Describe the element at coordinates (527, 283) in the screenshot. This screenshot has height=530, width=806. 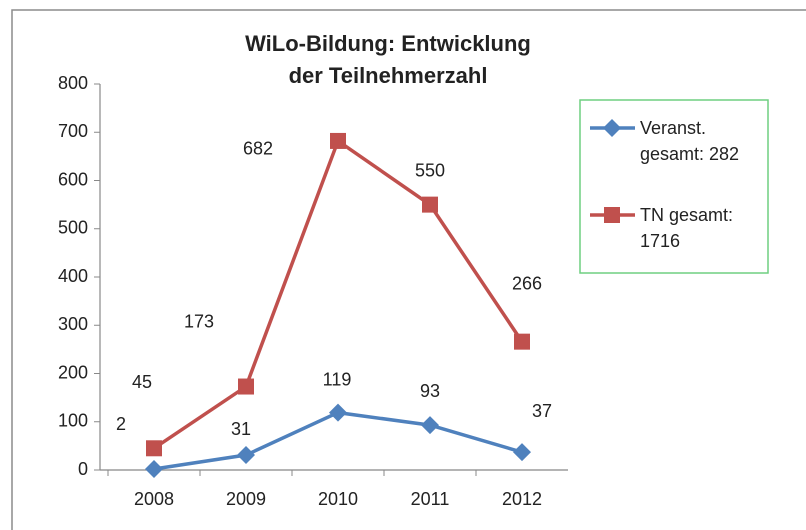
I see `data-label: 266` at that location.